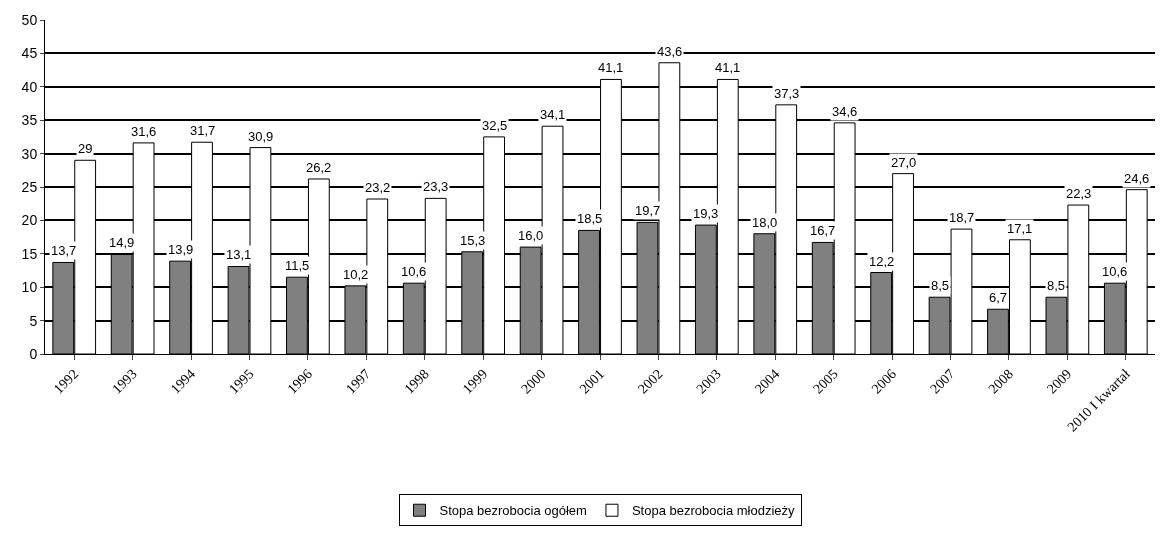  What do you see at coordinates (181, 249) in the screenshot?
I see `data-label: 13,9` at bounding box center [181, 249].